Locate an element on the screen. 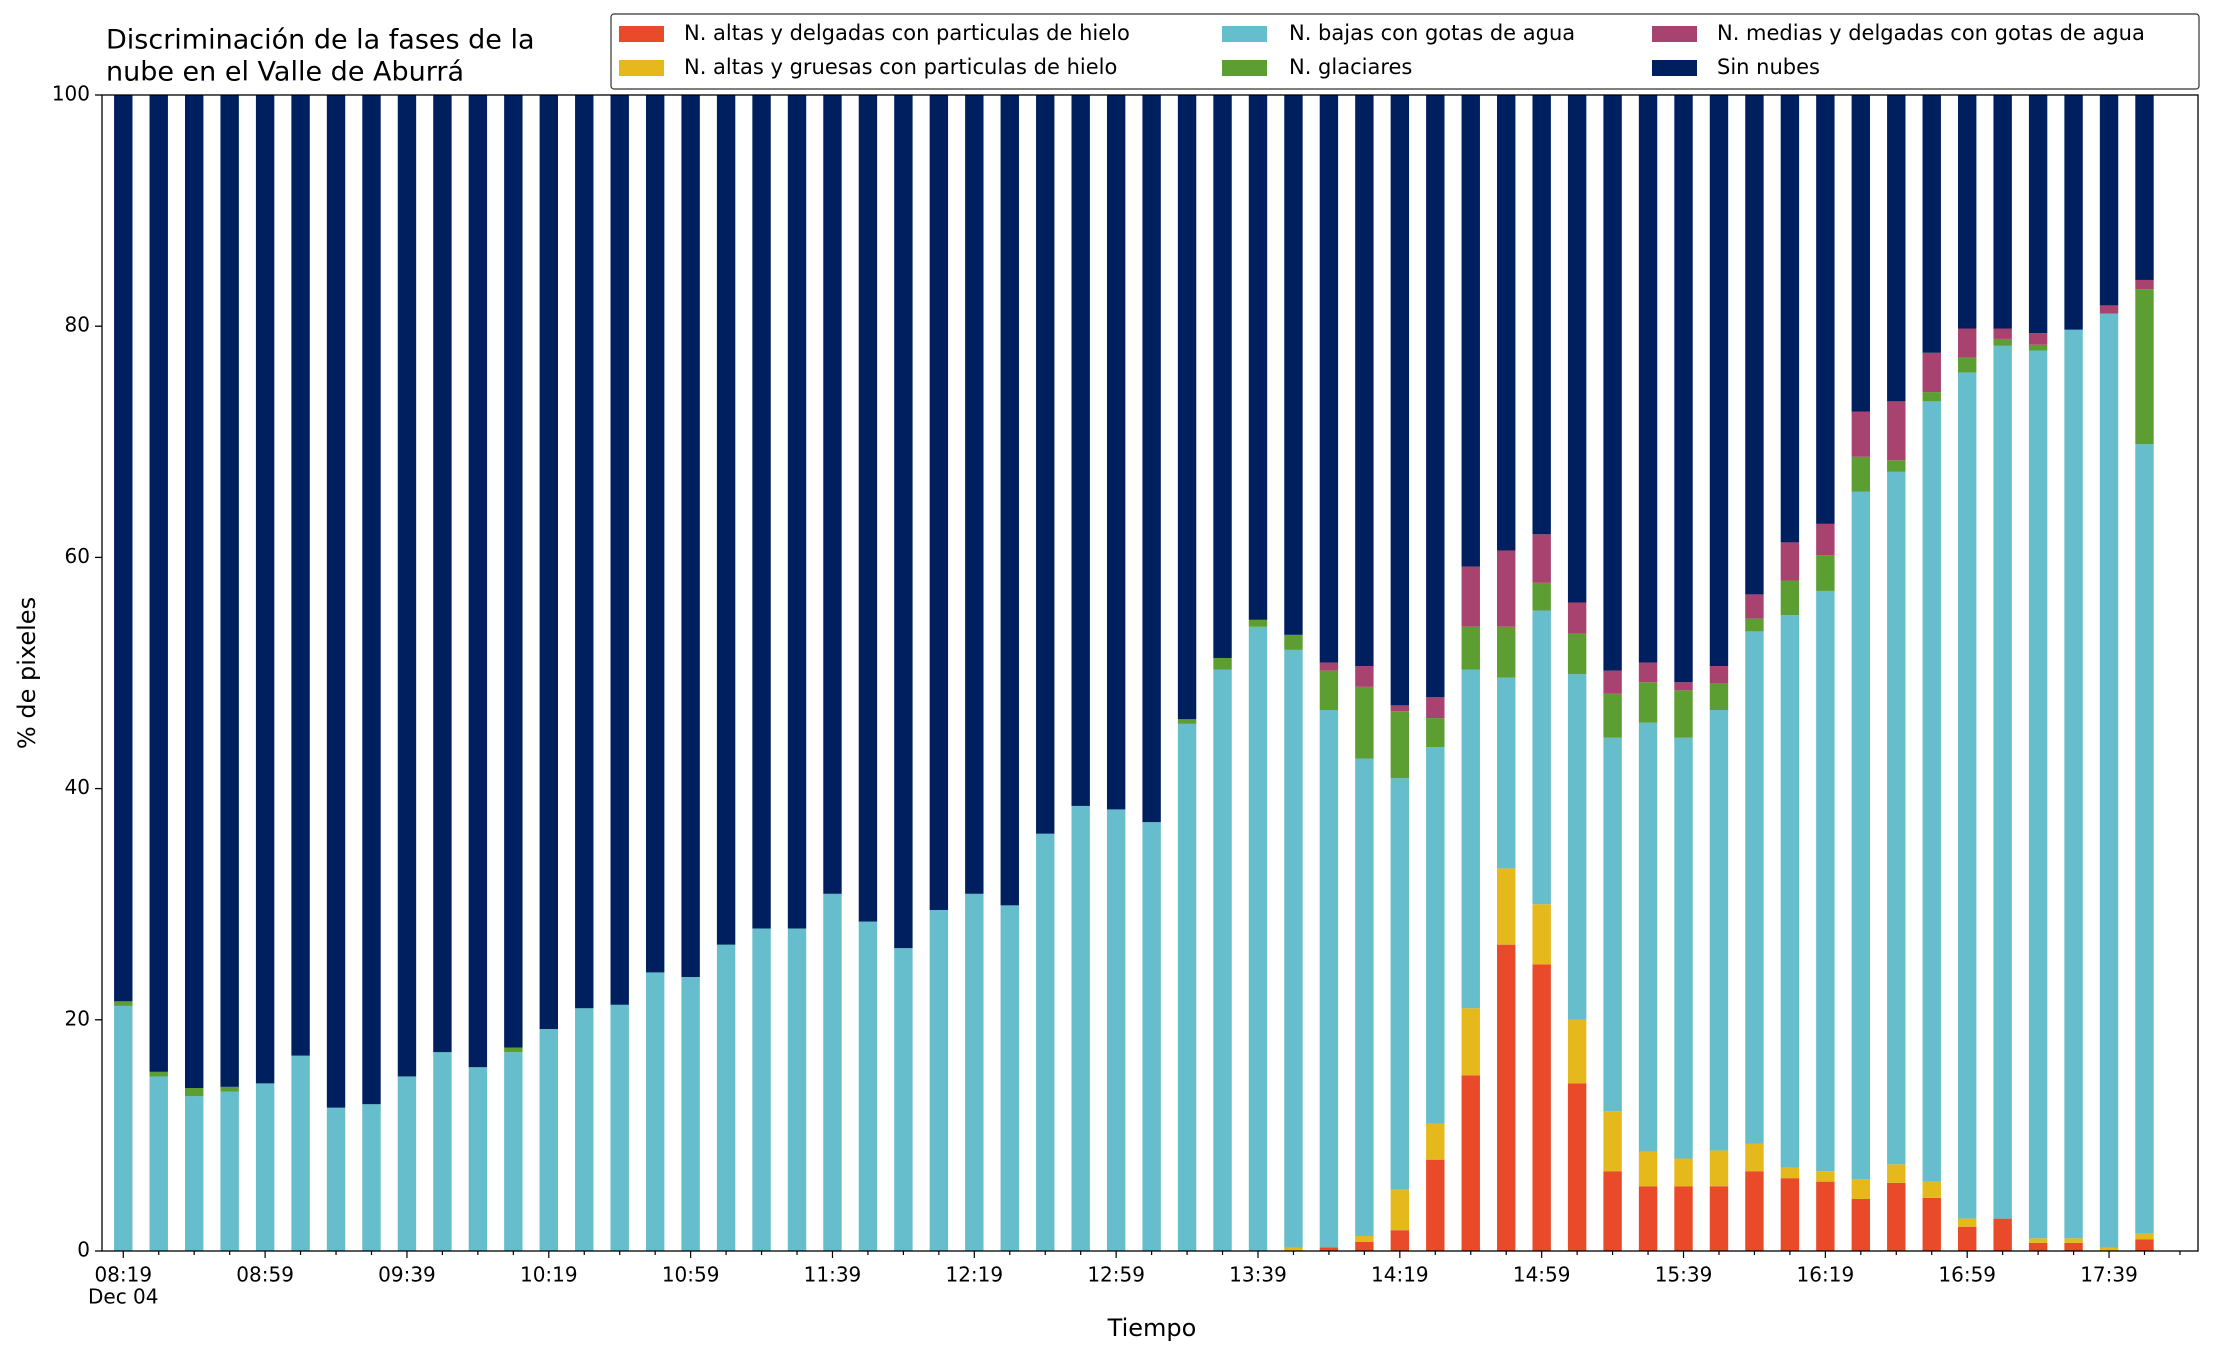  x-tick-label: 10:59 is located at coordinates (691, 1275).